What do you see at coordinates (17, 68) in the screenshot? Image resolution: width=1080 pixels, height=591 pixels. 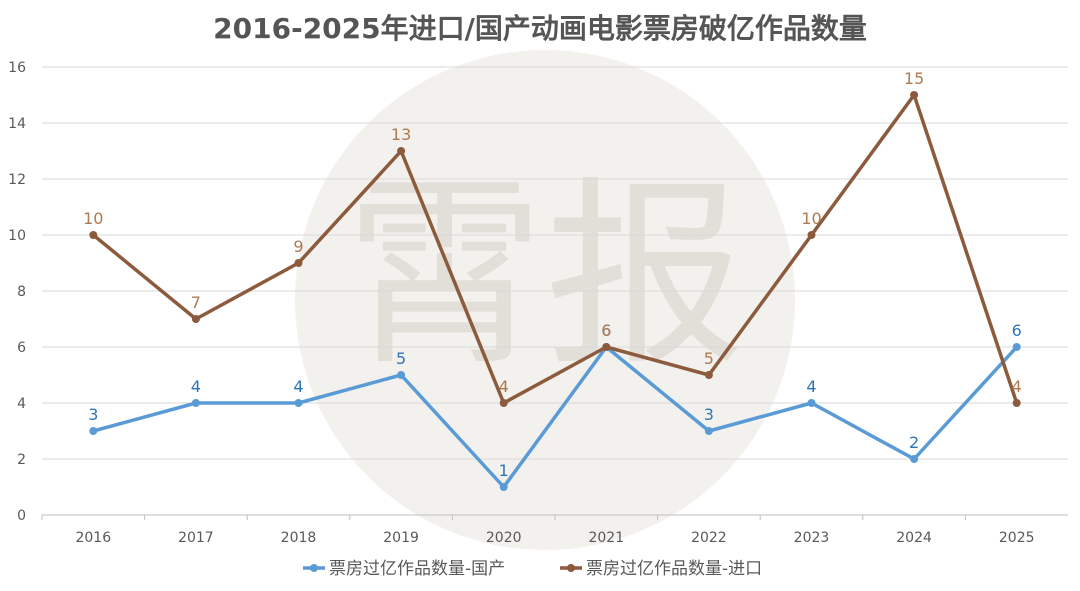 I see `y-tick-label: 16` at bounding box center [17, 68].